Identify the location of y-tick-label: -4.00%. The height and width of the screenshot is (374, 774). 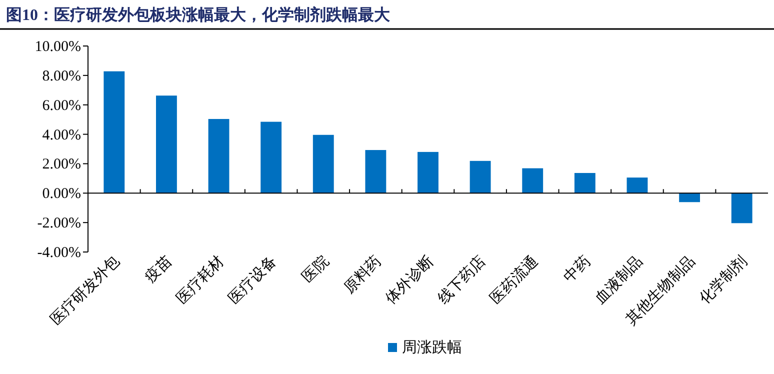
(59, 253).